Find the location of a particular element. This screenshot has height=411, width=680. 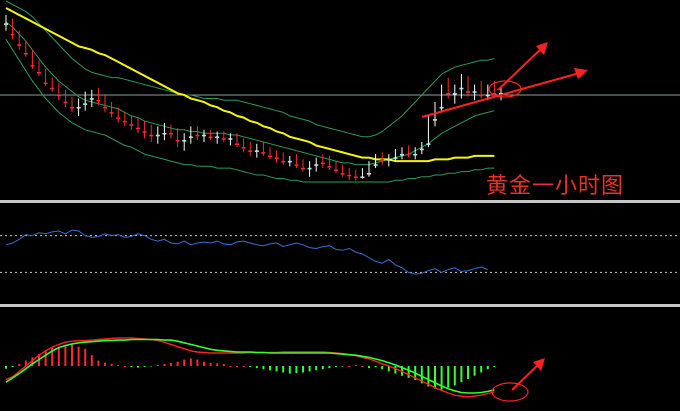

arrowhead-right is located at coordinates (581, 73).